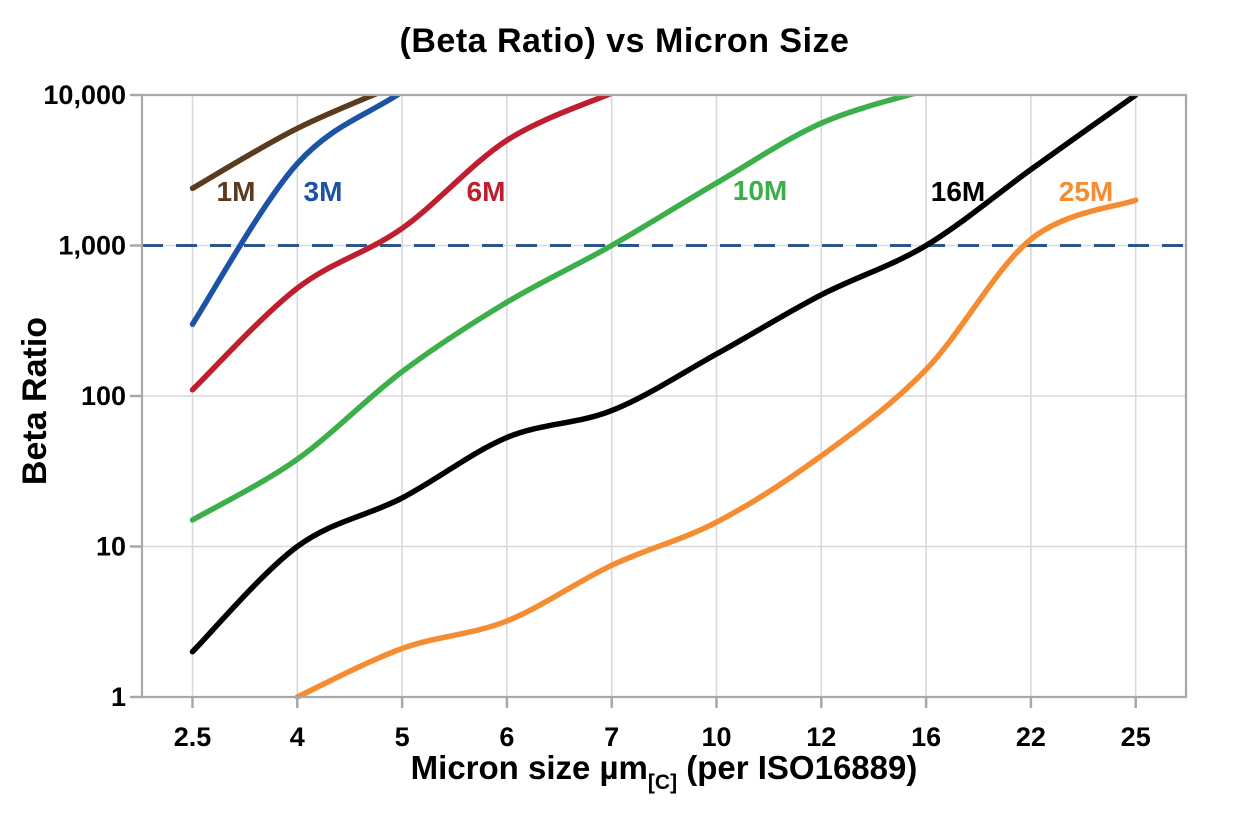 This screenshot has width=1249, height=819. I want to click on series-label-3m: 3M, so click(323, 191).